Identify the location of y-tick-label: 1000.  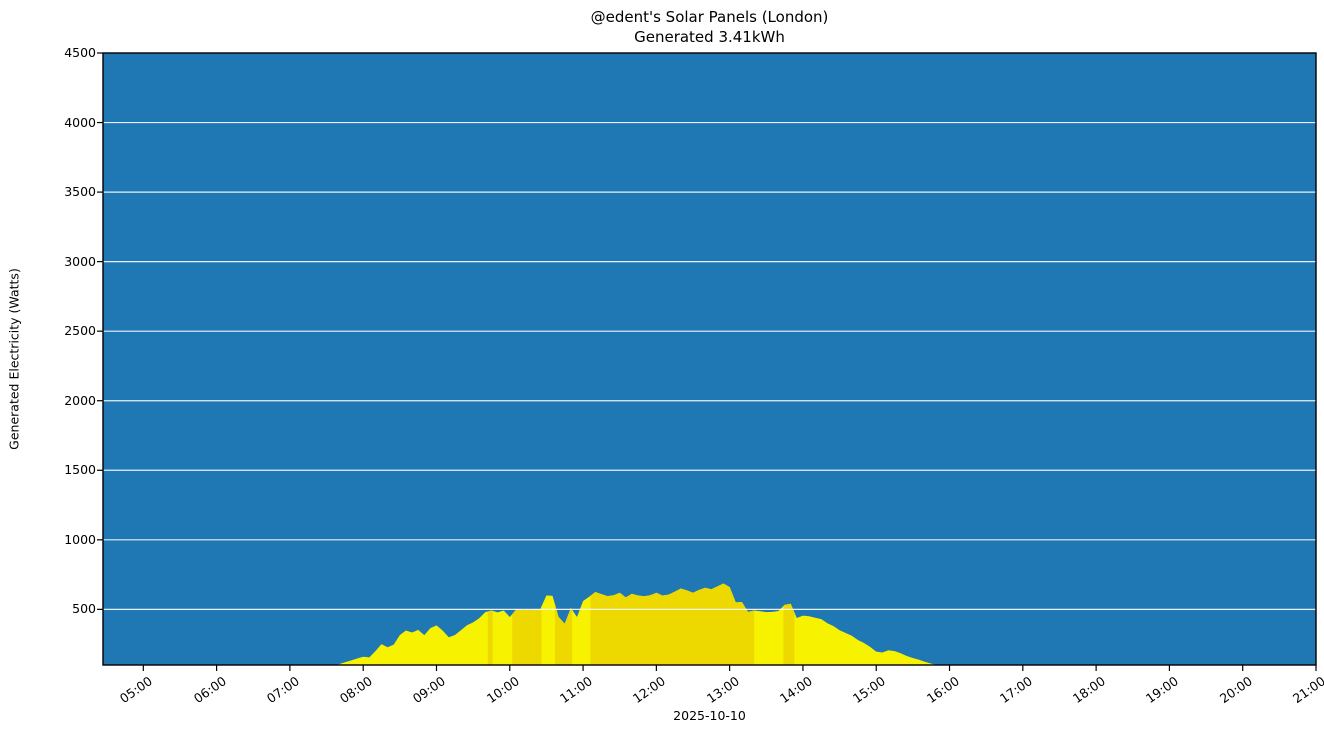
(80, 539).